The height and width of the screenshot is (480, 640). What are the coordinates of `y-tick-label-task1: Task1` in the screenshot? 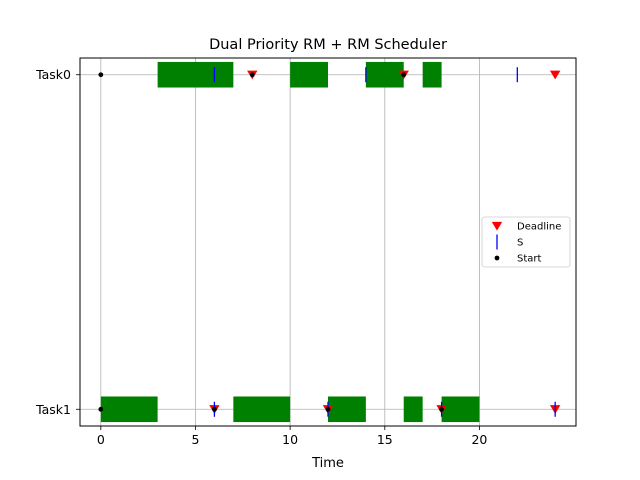 It's located at (53, 409).